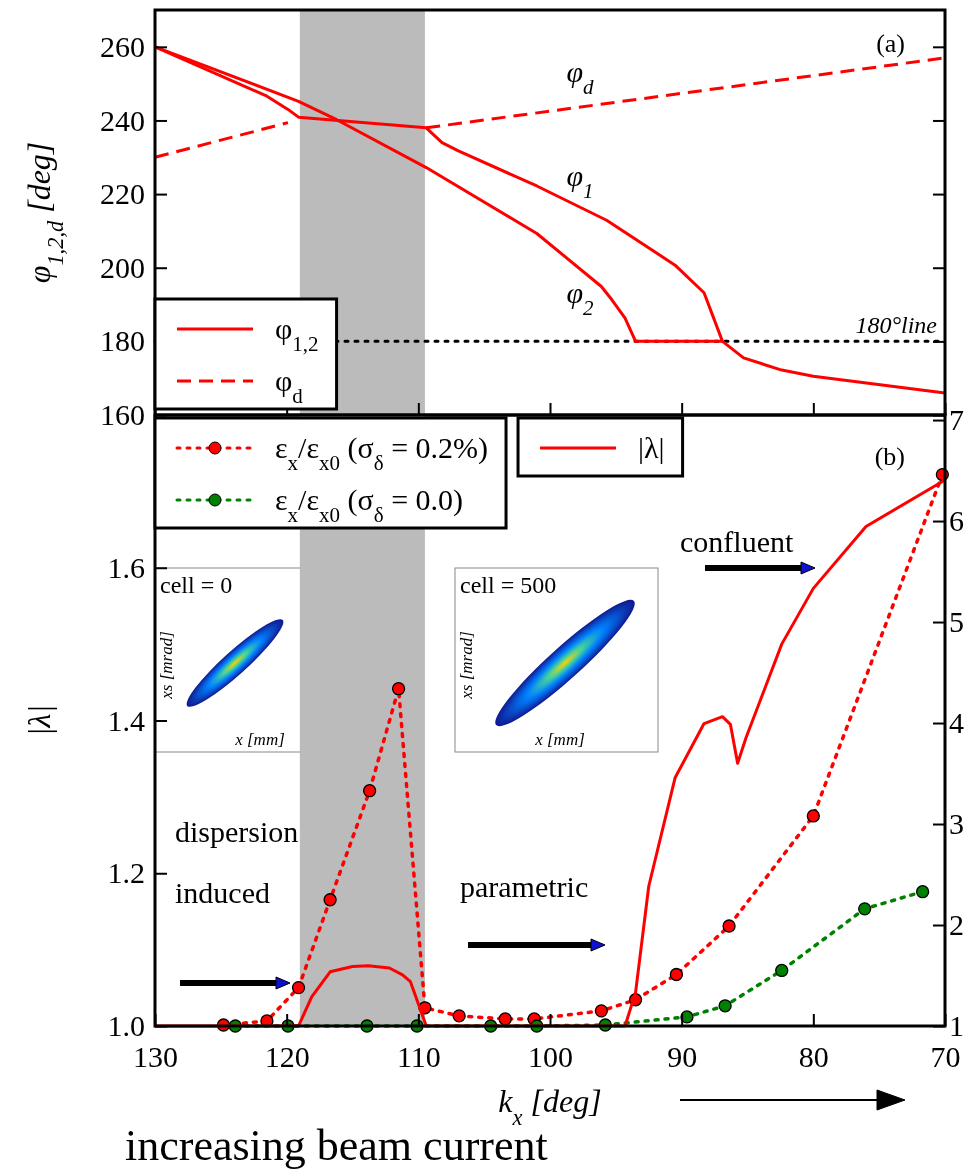 The height and width of the screenshot is (1170, 971). What do you see at coordinates (956, 824) in the screenshot?
I see `y2-tick-label: 3` at bounding box center [956, 824].